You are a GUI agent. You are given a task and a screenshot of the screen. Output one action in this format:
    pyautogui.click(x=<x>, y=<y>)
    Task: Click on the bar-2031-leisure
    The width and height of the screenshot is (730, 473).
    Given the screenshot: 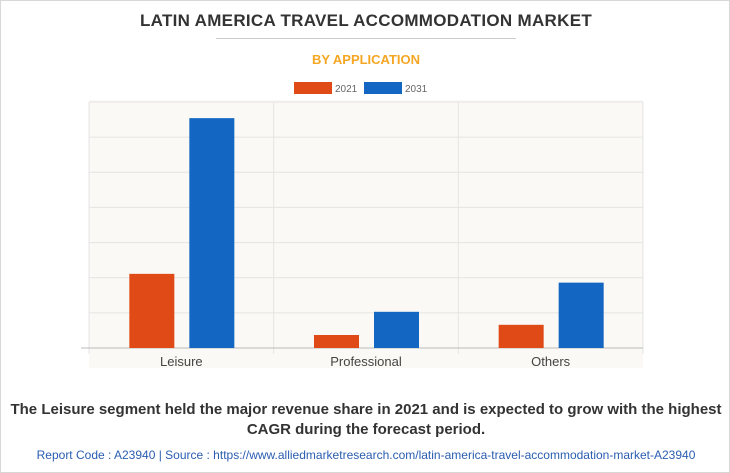 What is the action you would take?
    pyautogui.click(x=212, y=233)
    